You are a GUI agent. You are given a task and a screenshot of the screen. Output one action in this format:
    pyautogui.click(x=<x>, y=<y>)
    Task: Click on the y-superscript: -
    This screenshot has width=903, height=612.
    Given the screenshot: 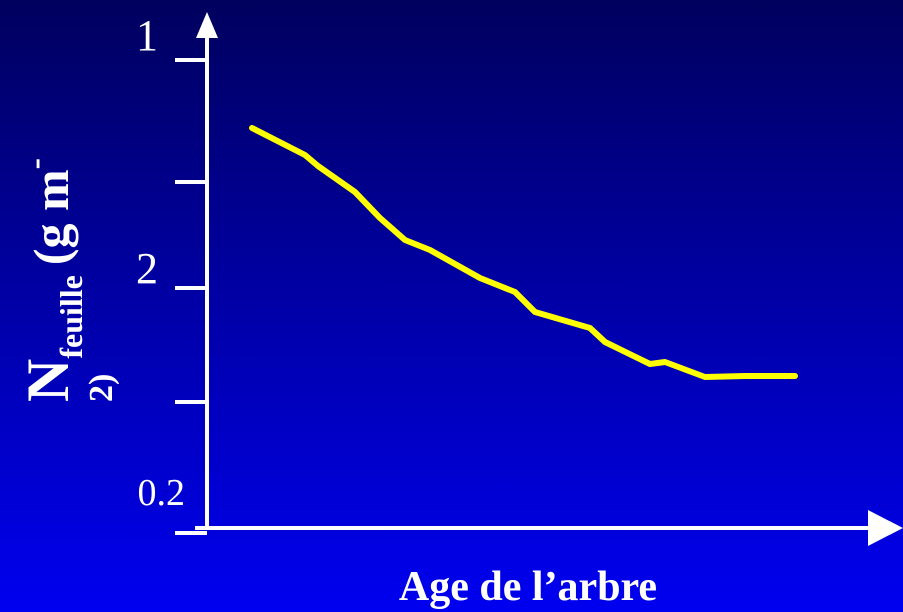 What is the action you would take?
    pyautogui.click(x=35, y=163)
    